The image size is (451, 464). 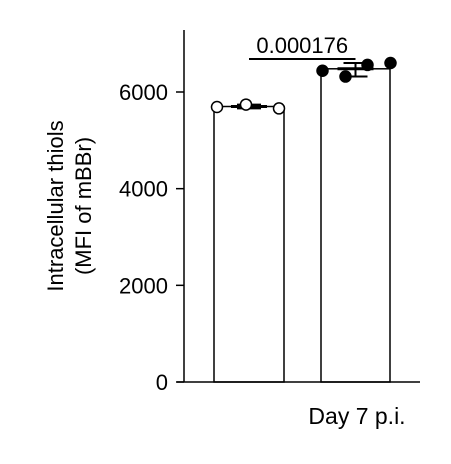 What do you see at coordinates (69, 205) in the screenshot?
I see `y-axis-title: Intracellular thiols (MFI of mBBr)` at bounding box center [69, 205].